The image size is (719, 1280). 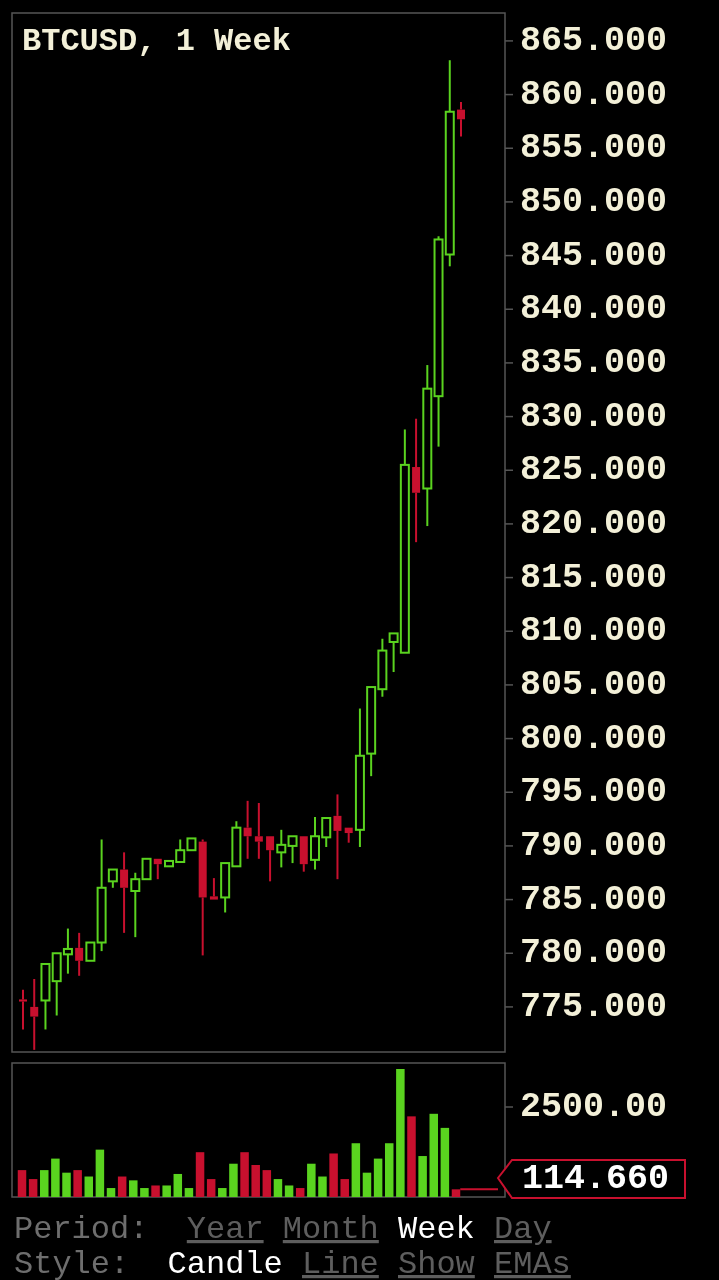 I want to click on y-tick-label: 790.000, so click(x=594, y=845).